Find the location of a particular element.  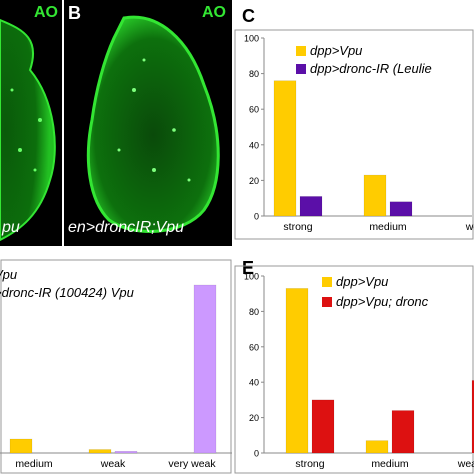

bar-c-s0-strong is located at coordinates (285, 148).